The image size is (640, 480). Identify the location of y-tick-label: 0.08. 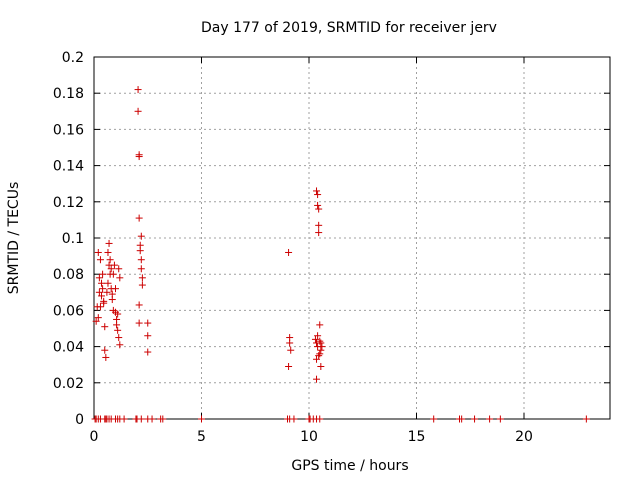
(68, 275).